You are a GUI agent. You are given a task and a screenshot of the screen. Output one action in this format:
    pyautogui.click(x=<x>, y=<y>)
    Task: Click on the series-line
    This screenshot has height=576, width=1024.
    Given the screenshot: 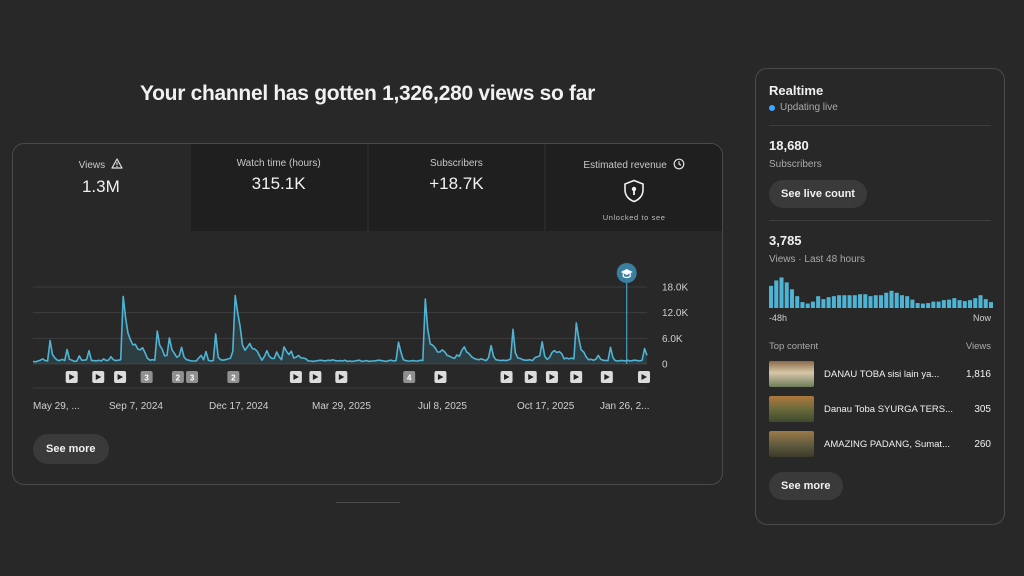 What is the action you would take?
    pyautogui.click(x=340, y=328)
    